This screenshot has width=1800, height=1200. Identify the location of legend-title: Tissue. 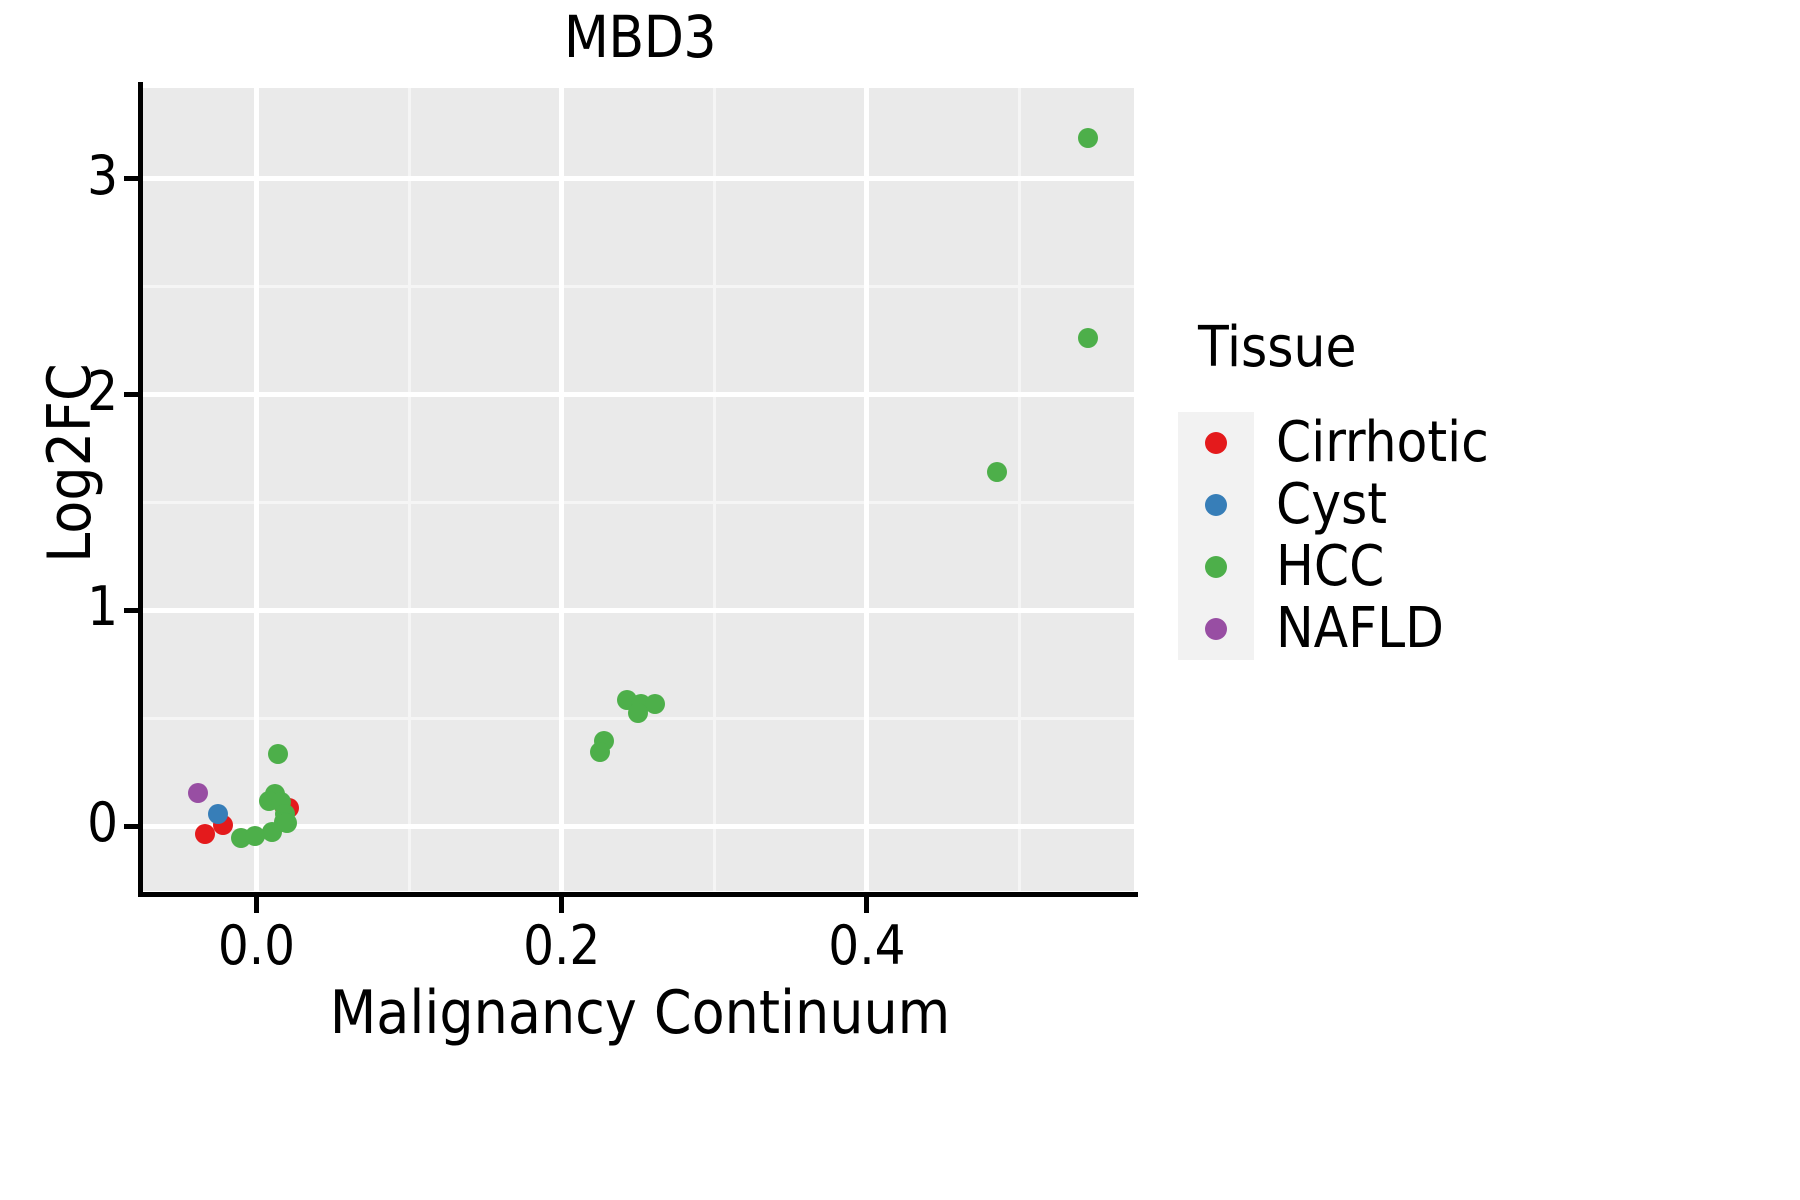
(1277, 347).